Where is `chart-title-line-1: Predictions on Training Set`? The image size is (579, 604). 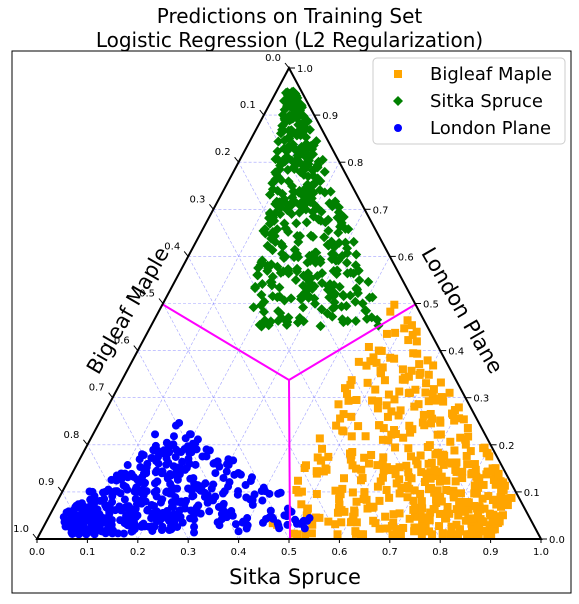 chart-title-line-1: Predictions on Training Set is located at coordinates (289, 16).